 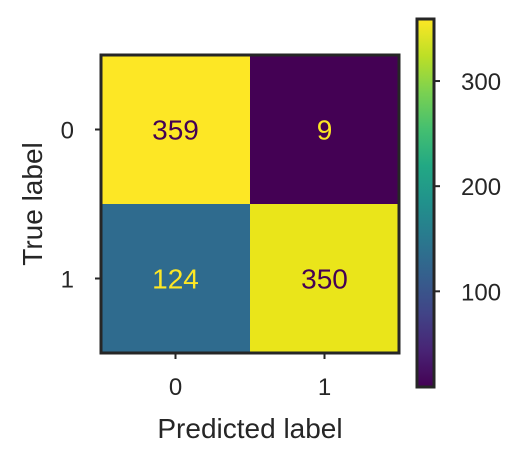 What do you see at coordinates (324, 387) in the screenshot?
I see `x-tick-label-1: 1` at bounding box center [324, 387].